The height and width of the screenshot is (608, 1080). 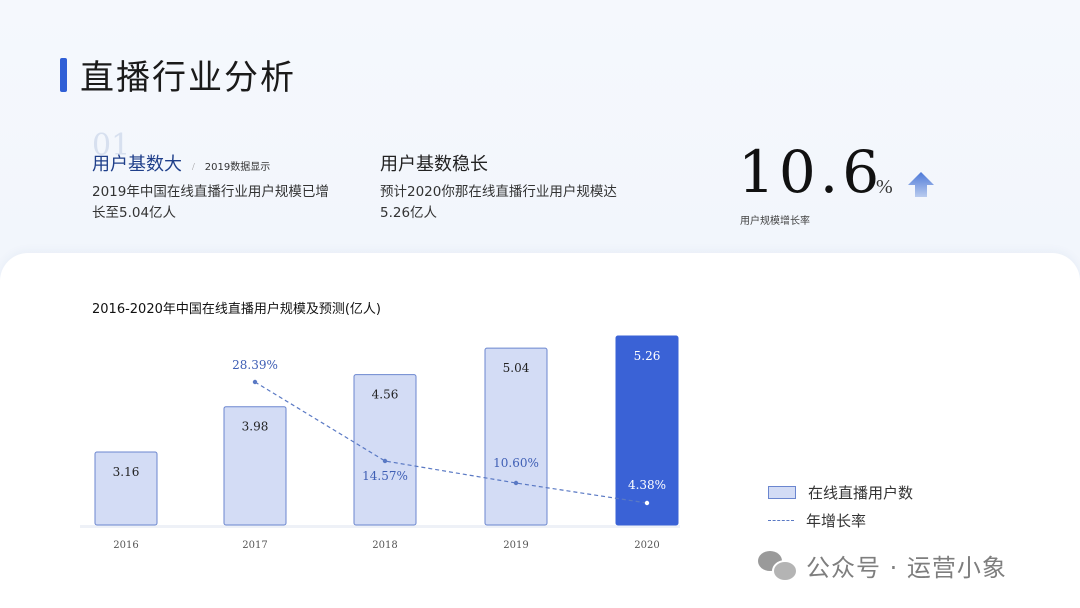 What do you see at coordinates (255, 382) in the screenshot?
I see `growth-rate-point-2017` at bounding box center [255, 382].